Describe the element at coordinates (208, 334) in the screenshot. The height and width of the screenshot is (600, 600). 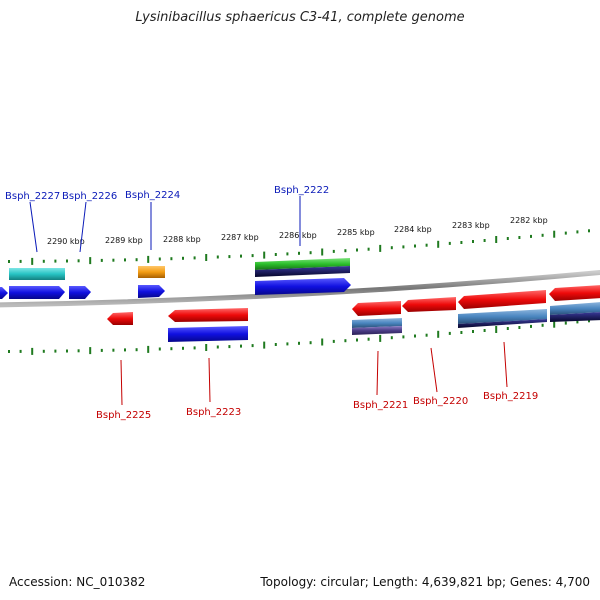
I see `blue-feature` at that location.